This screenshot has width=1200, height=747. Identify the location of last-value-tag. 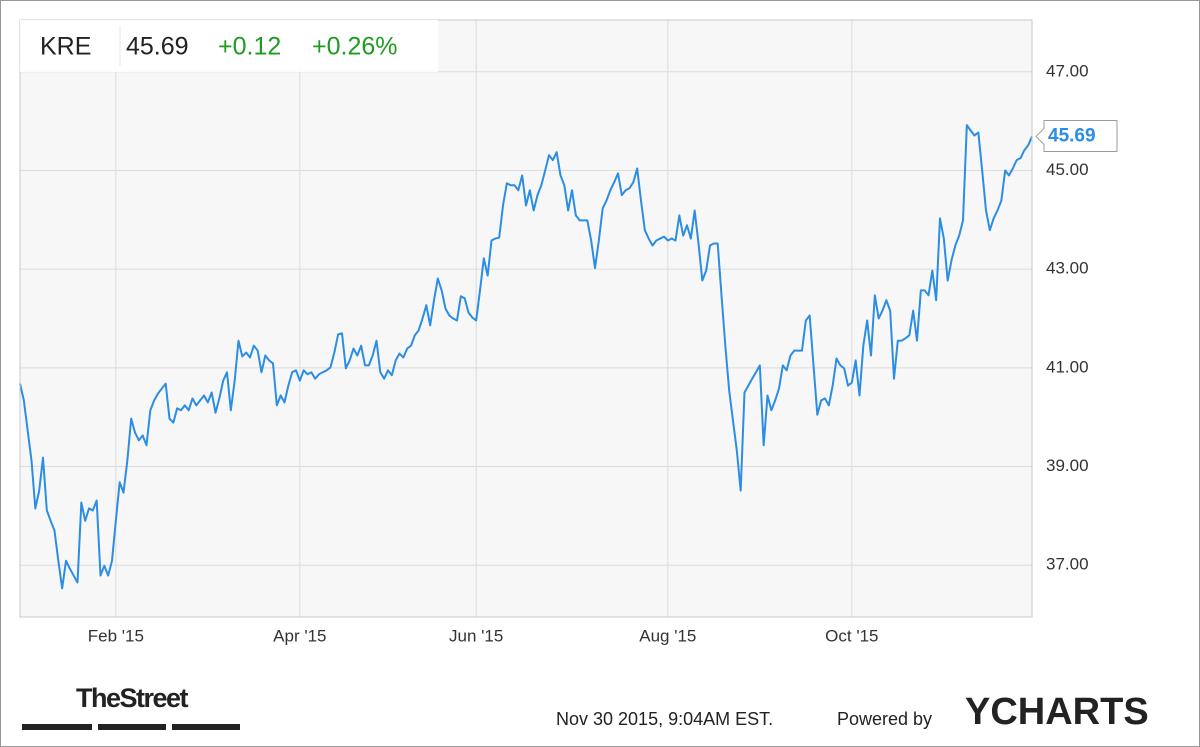
(1076, 135).